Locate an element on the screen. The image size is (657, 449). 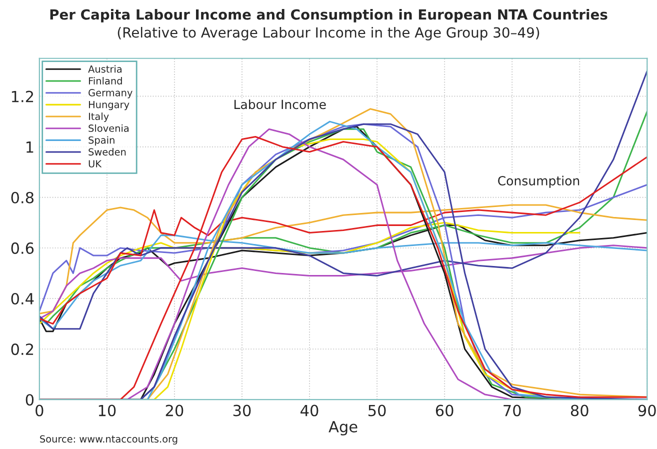
y-tick-label: 1 is located at coordinates (30, 147).